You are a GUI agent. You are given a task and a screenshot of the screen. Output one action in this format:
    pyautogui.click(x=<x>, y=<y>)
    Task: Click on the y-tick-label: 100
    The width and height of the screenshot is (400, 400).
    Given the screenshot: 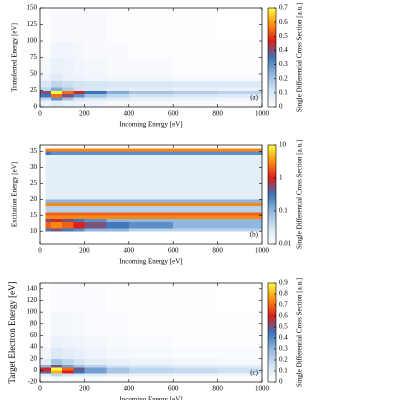 What is the action you would take?
    pyautogui.click(x=32, y=312)
    